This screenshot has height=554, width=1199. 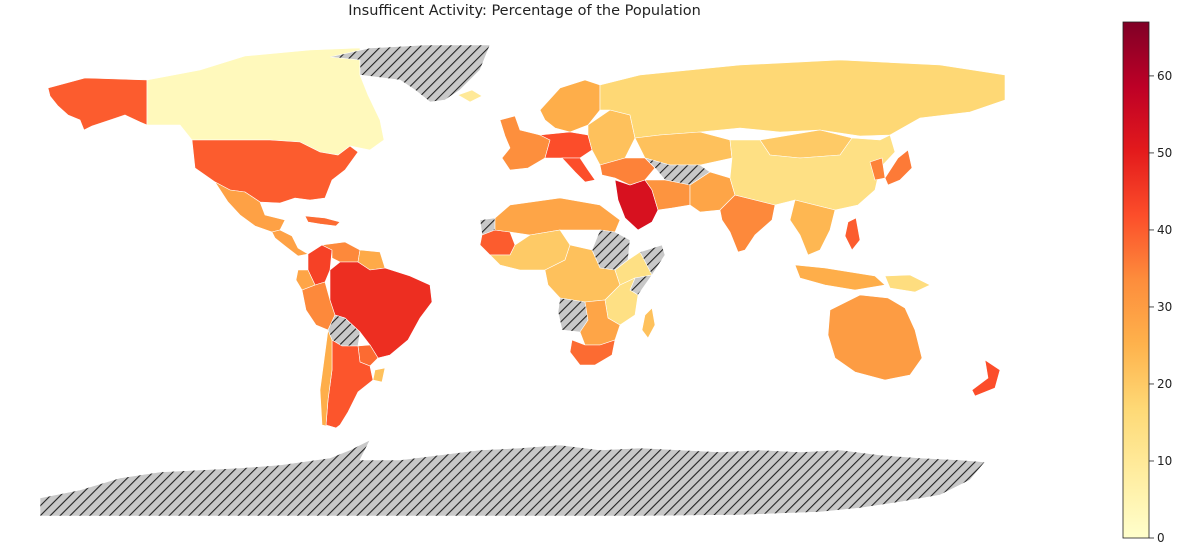 I want to click on colorbar-tick-label: 60, so click(x=1164, y=76).